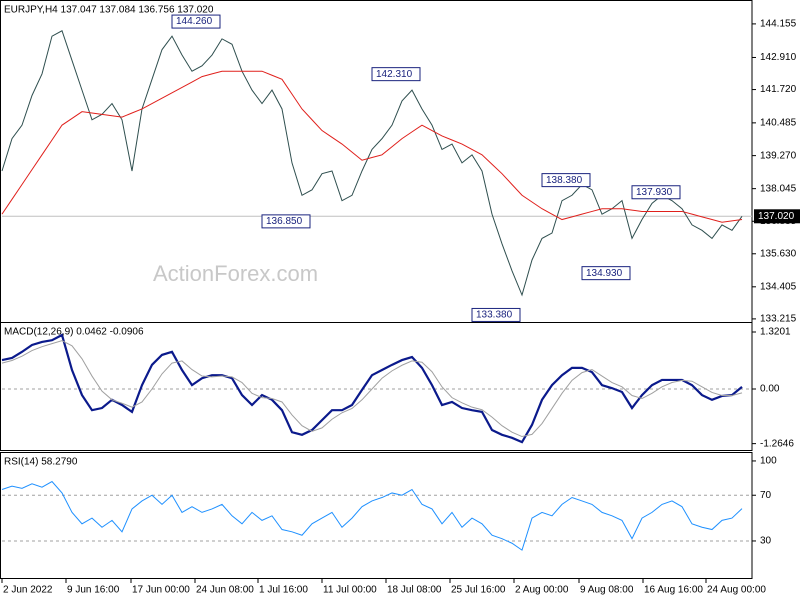  Describe the element at coordinates (542, 590) in the screenshot. I see `x-tick-label: 2 Aug 00:00` at that location.